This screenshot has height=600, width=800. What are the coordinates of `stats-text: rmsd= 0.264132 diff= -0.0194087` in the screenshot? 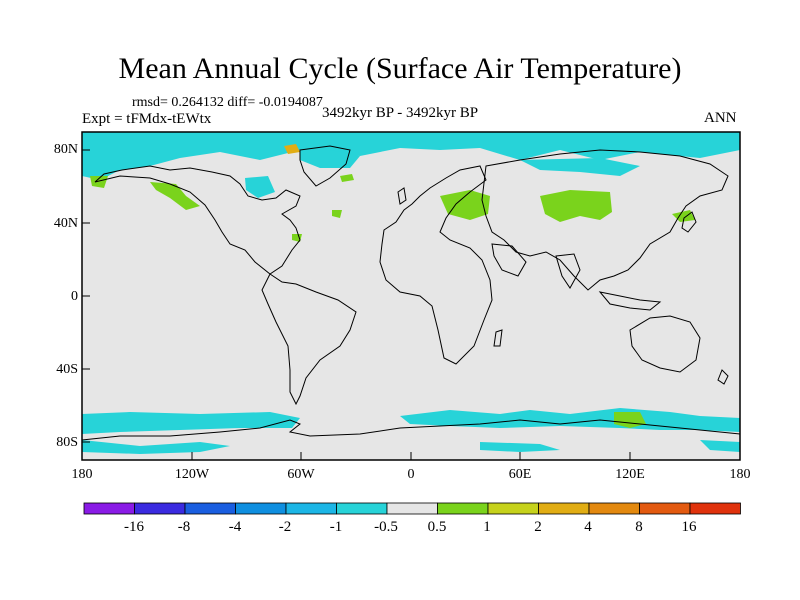 It's located at (227, 102).